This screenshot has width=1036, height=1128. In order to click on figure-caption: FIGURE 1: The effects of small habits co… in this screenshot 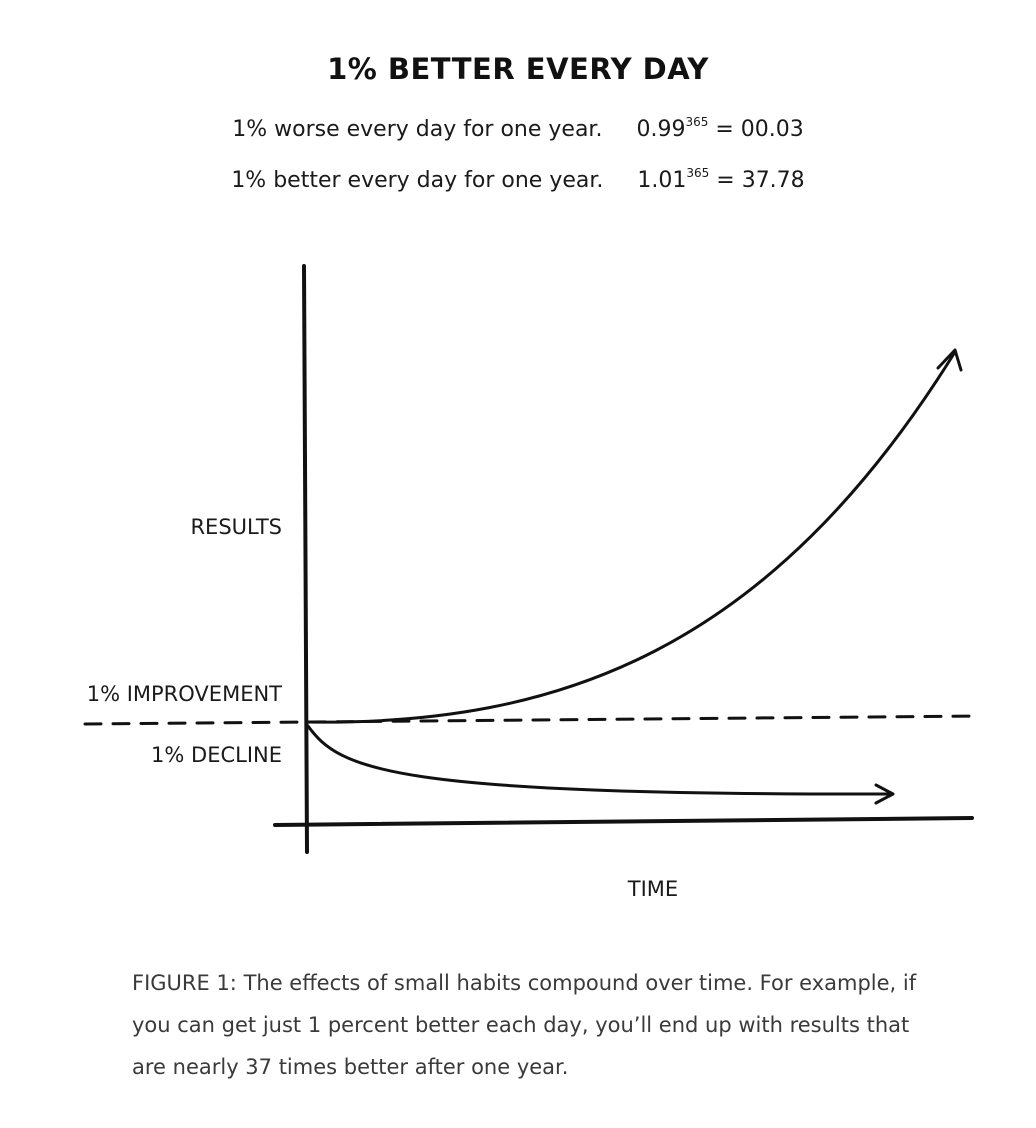, I will do `click(524, 1025)`.